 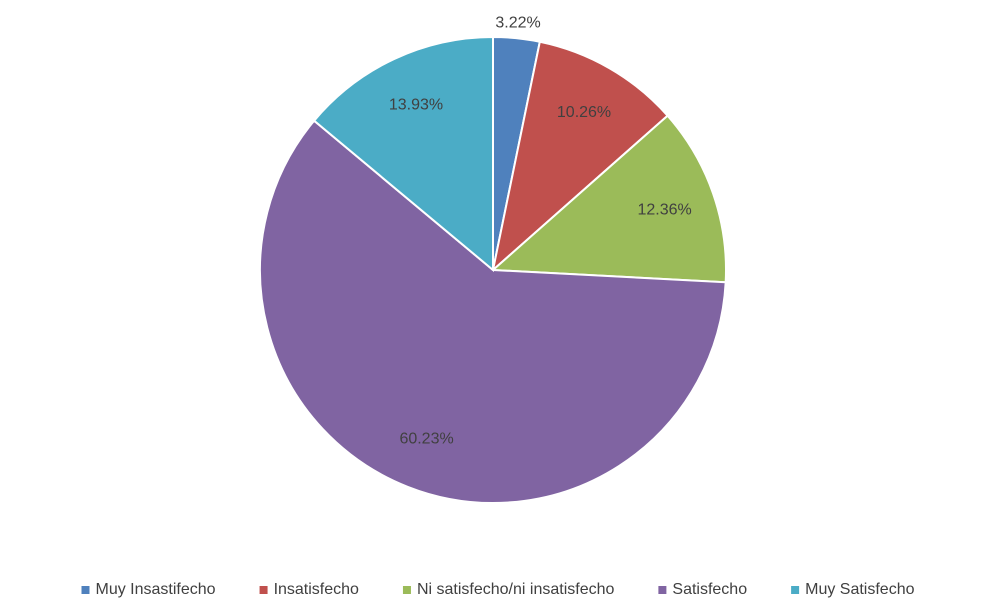 What do you see at coordinates (584, 112) in the screenshot?
I see `data-label: 10.26%` at bounding box center [584, 112].